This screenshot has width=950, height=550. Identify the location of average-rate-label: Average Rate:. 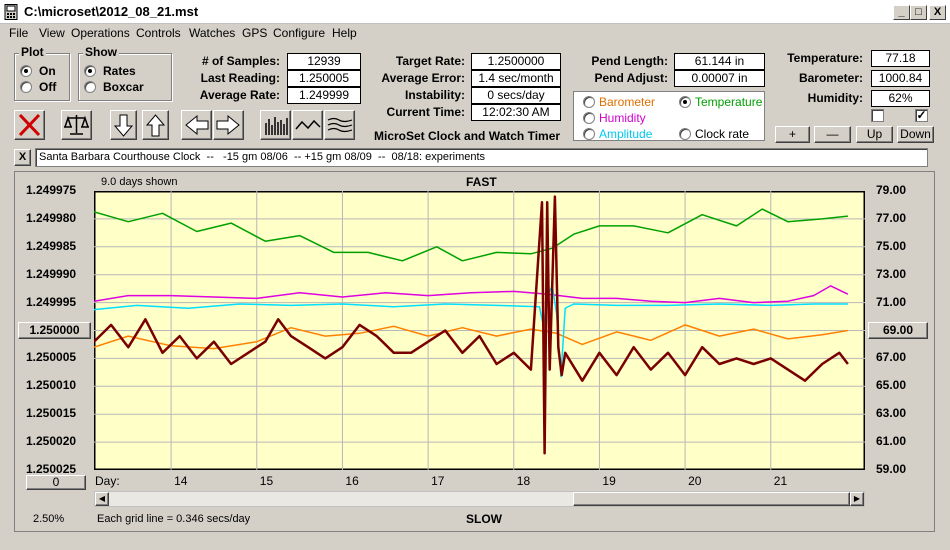
(239, 95).